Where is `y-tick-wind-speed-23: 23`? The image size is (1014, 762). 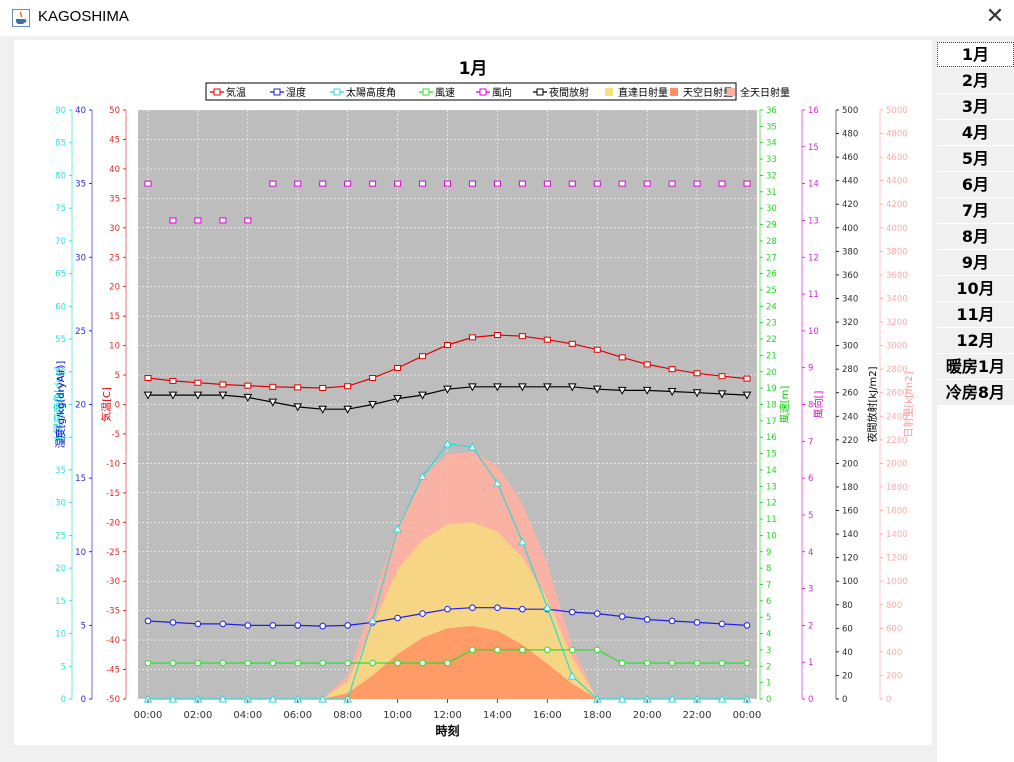
y-tick-wind-speed-23: 23 is located at coordinates (771, 324).